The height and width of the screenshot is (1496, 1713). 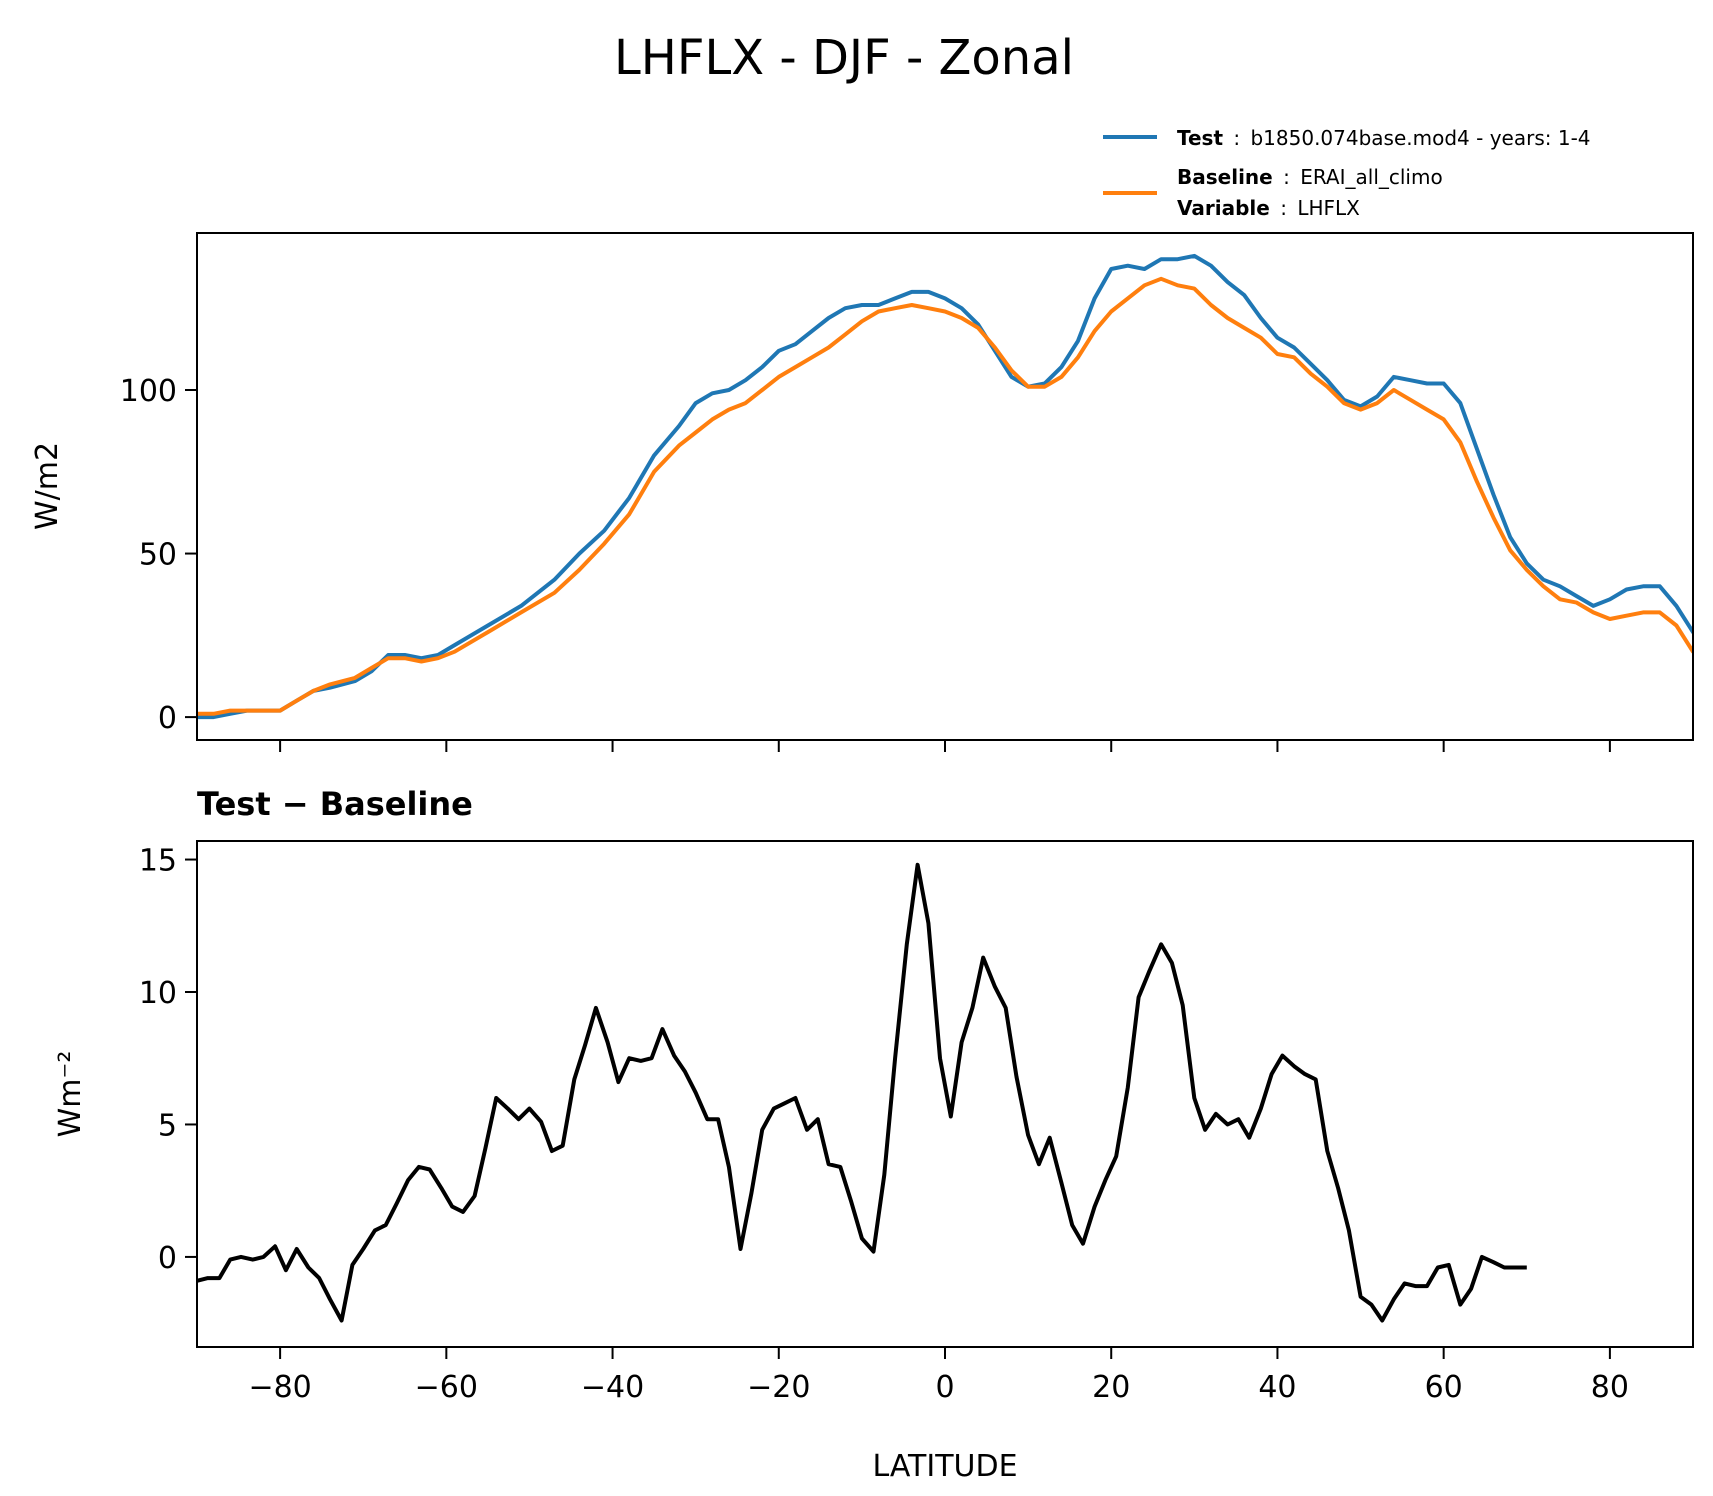 What do you see at coordinates (47, 486) in the screenshot?
I see `top-y-axis-label: W/m2` at bounding box center [47, 486].